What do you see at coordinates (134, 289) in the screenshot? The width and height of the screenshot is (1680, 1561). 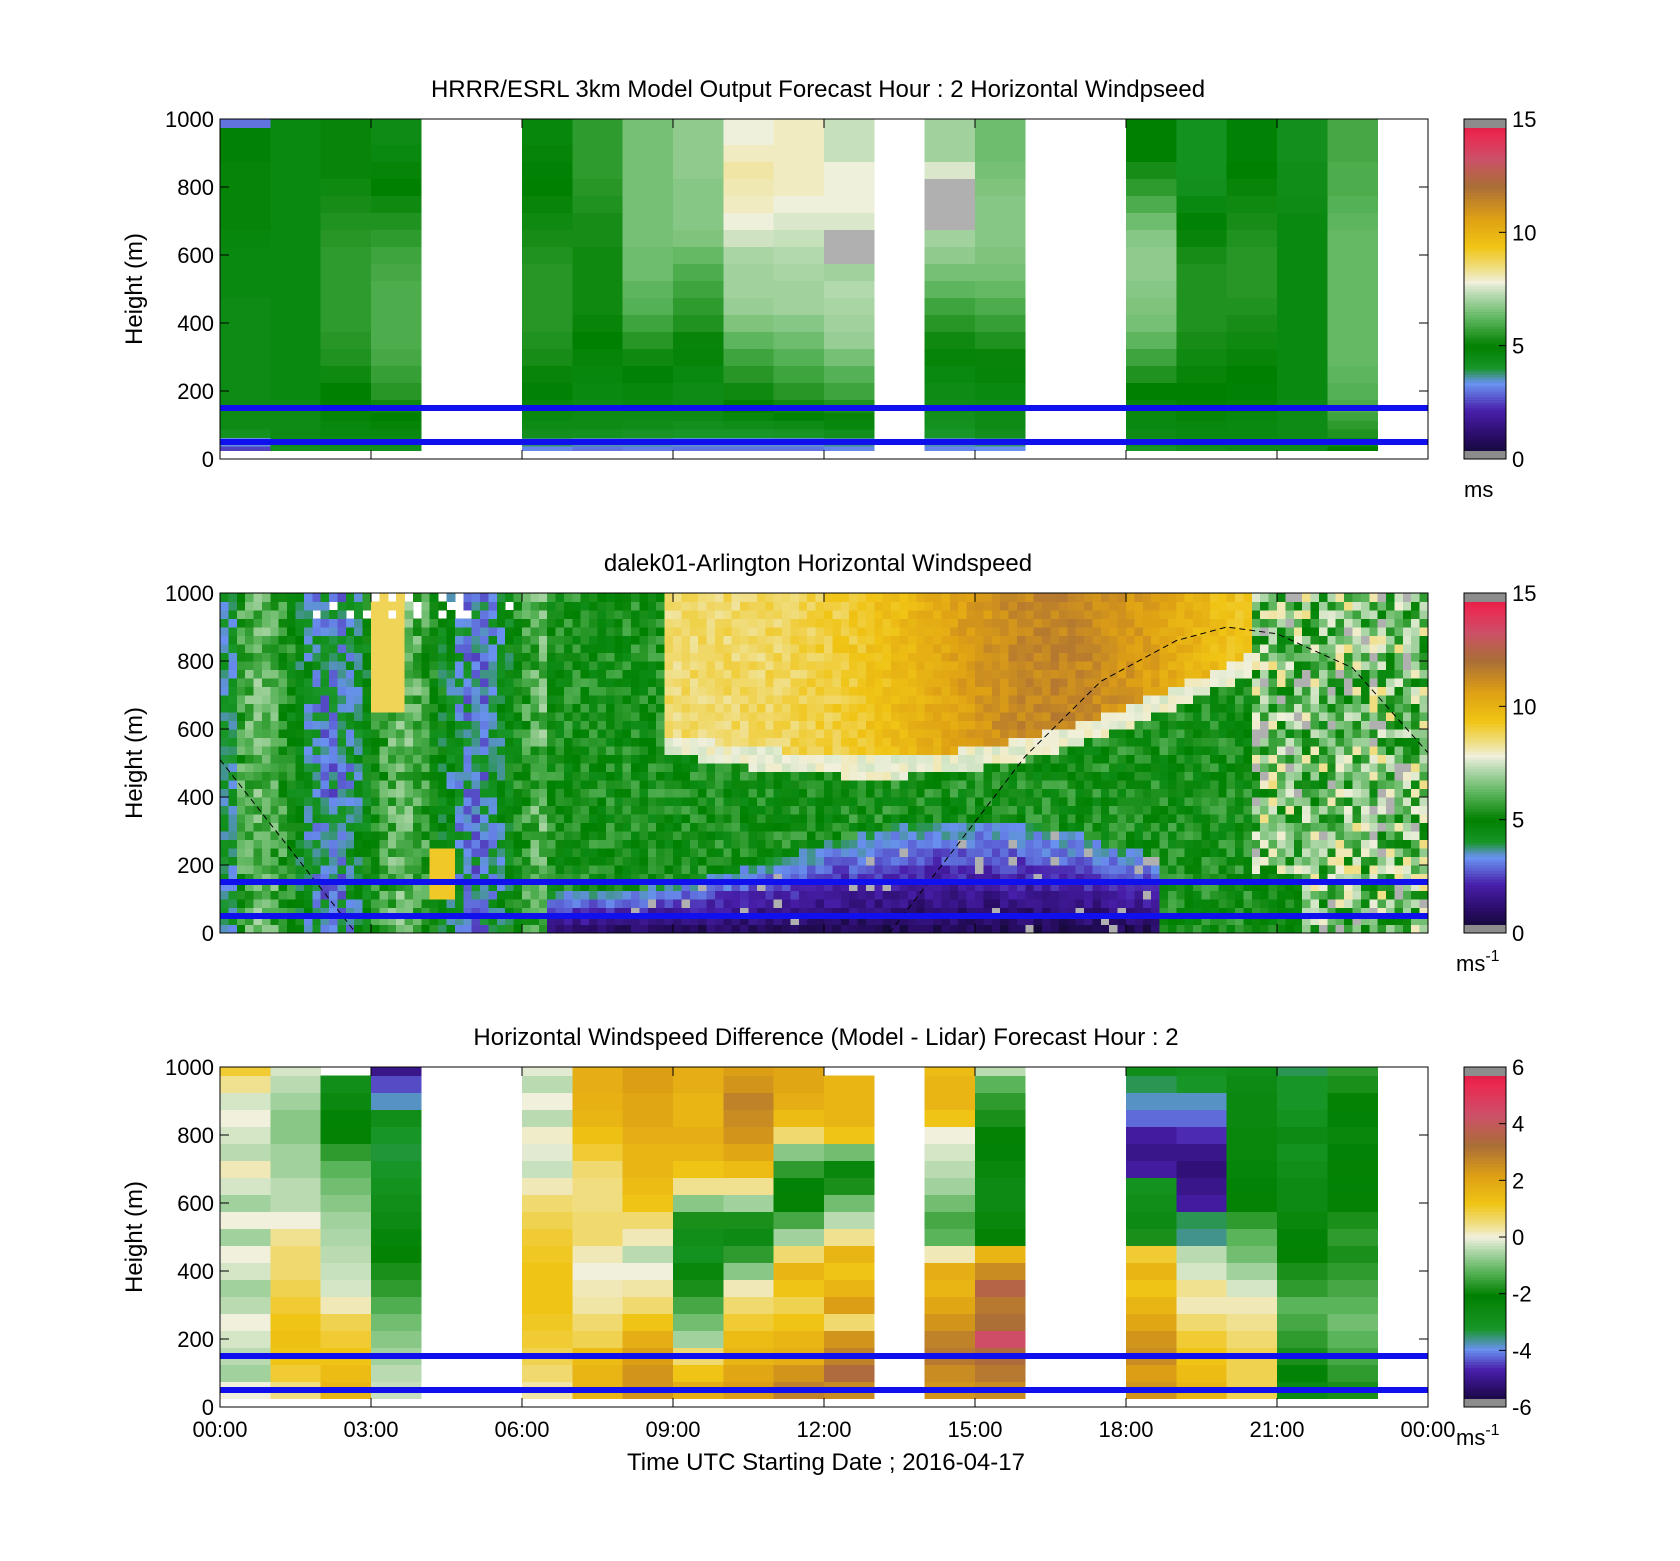 I see `panel-1-ylabel: Height (m)` at bounding box center [134, 289].